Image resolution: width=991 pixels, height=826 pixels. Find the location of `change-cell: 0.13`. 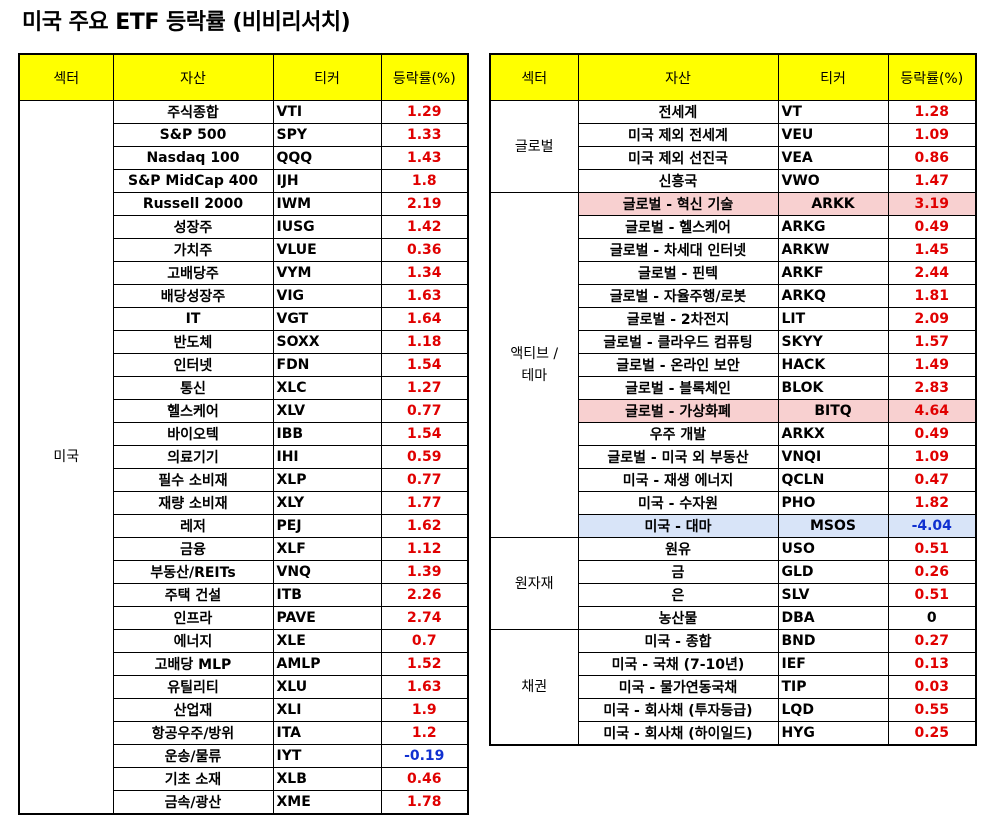

change-cell: 0.13 is located at coordinates (932, 664).